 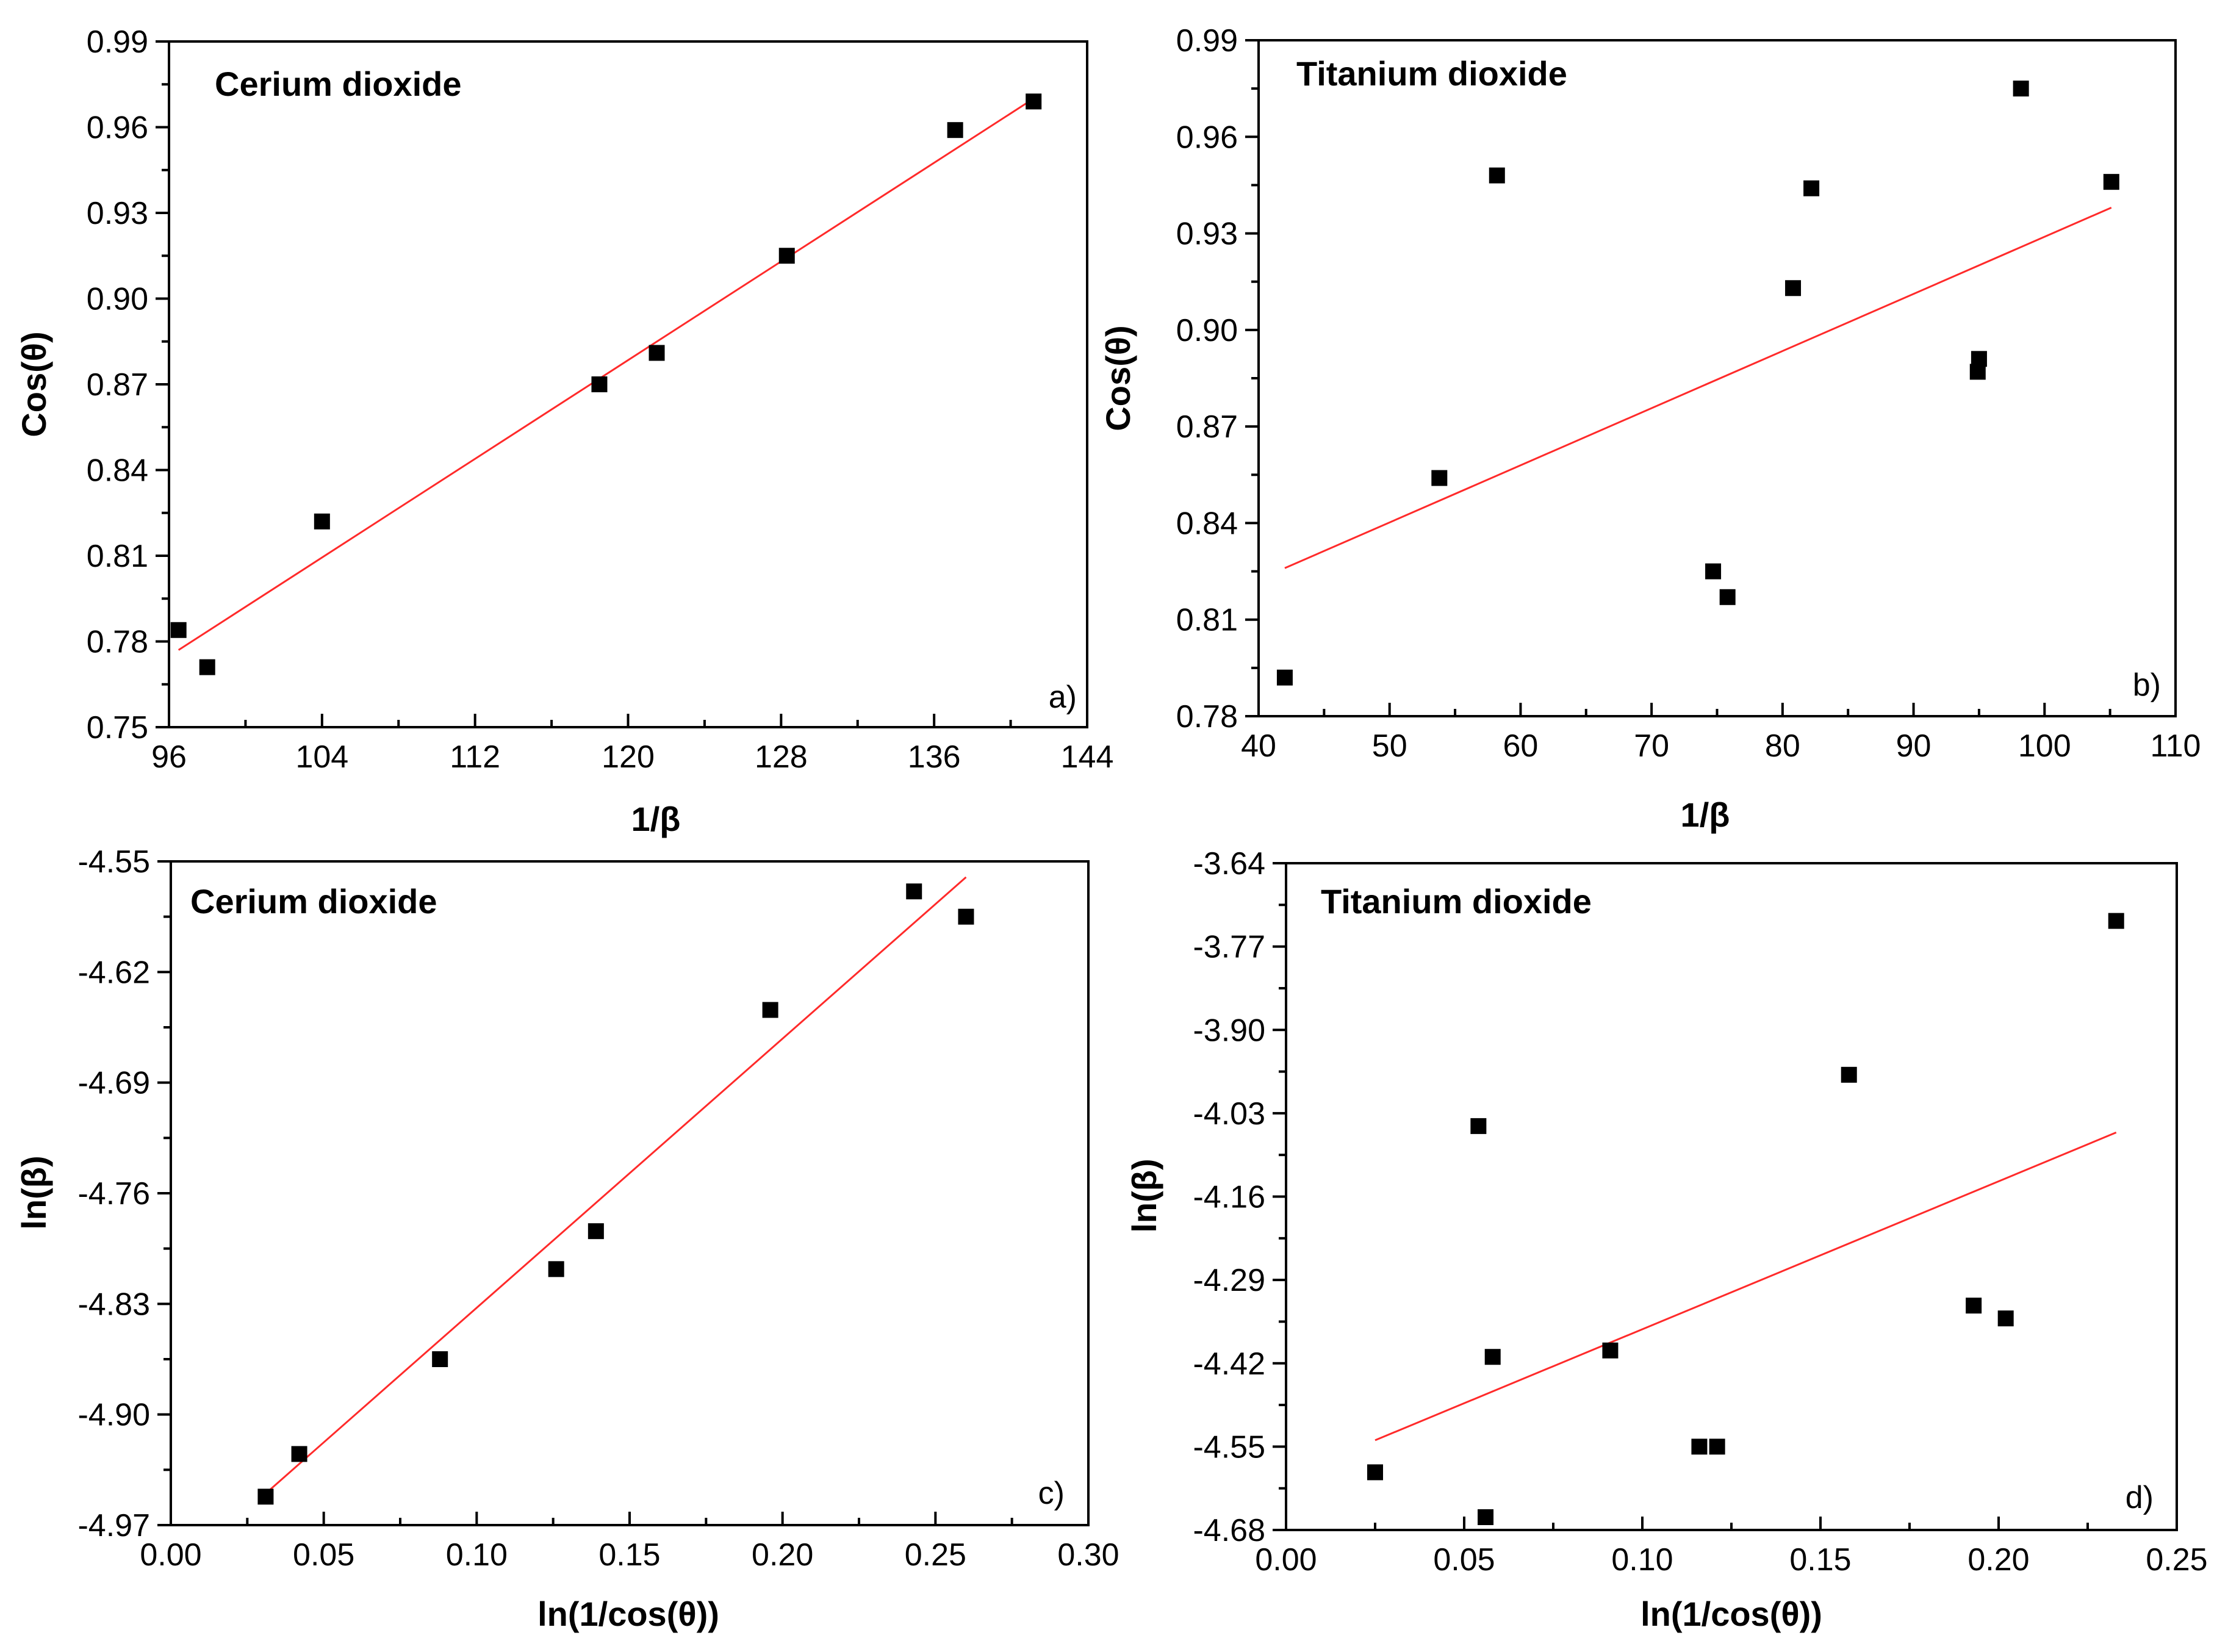 I want to click on x-tick-label: 100, so click(x=2044, y=746).